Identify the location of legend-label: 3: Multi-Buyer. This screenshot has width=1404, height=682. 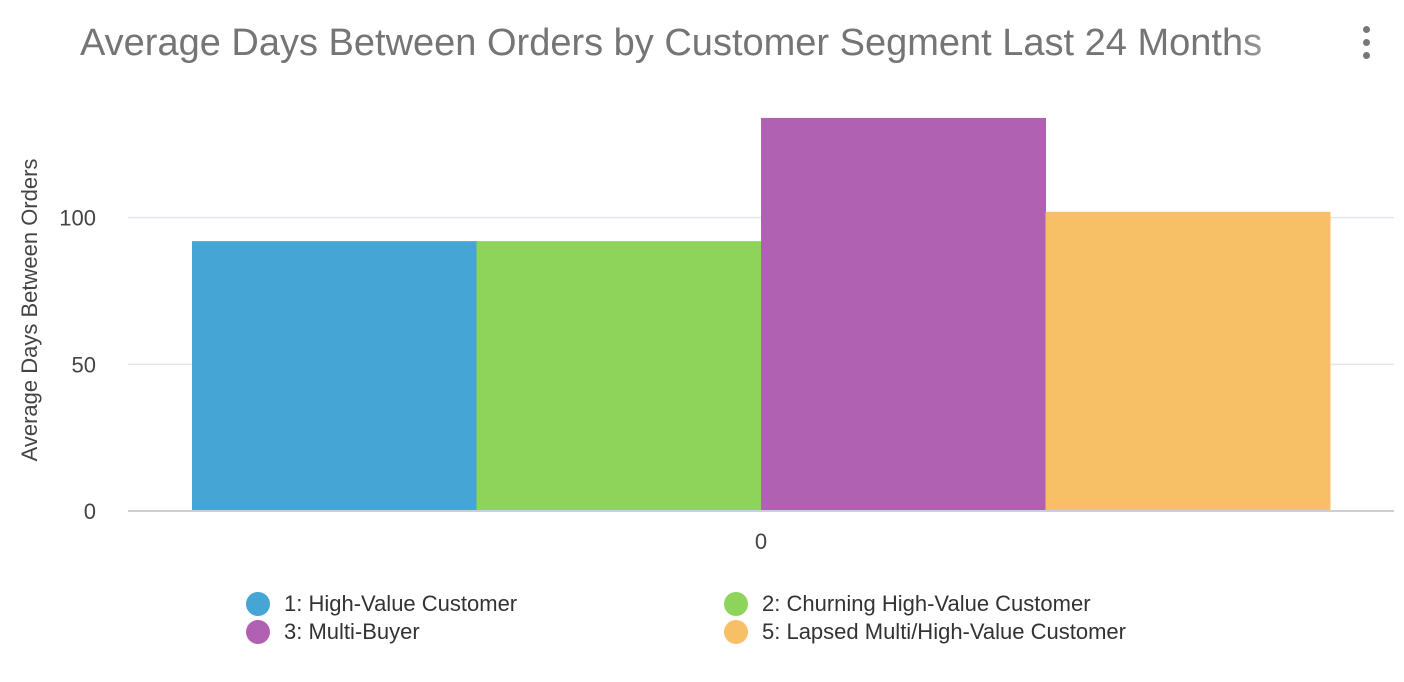
(352, 631).